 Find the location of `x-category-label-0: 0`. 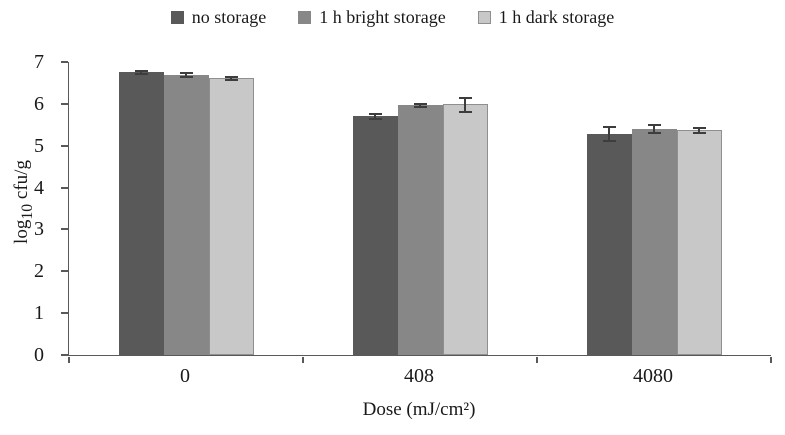

x-category-label-0: 0 is located at coordinates (185, 376).